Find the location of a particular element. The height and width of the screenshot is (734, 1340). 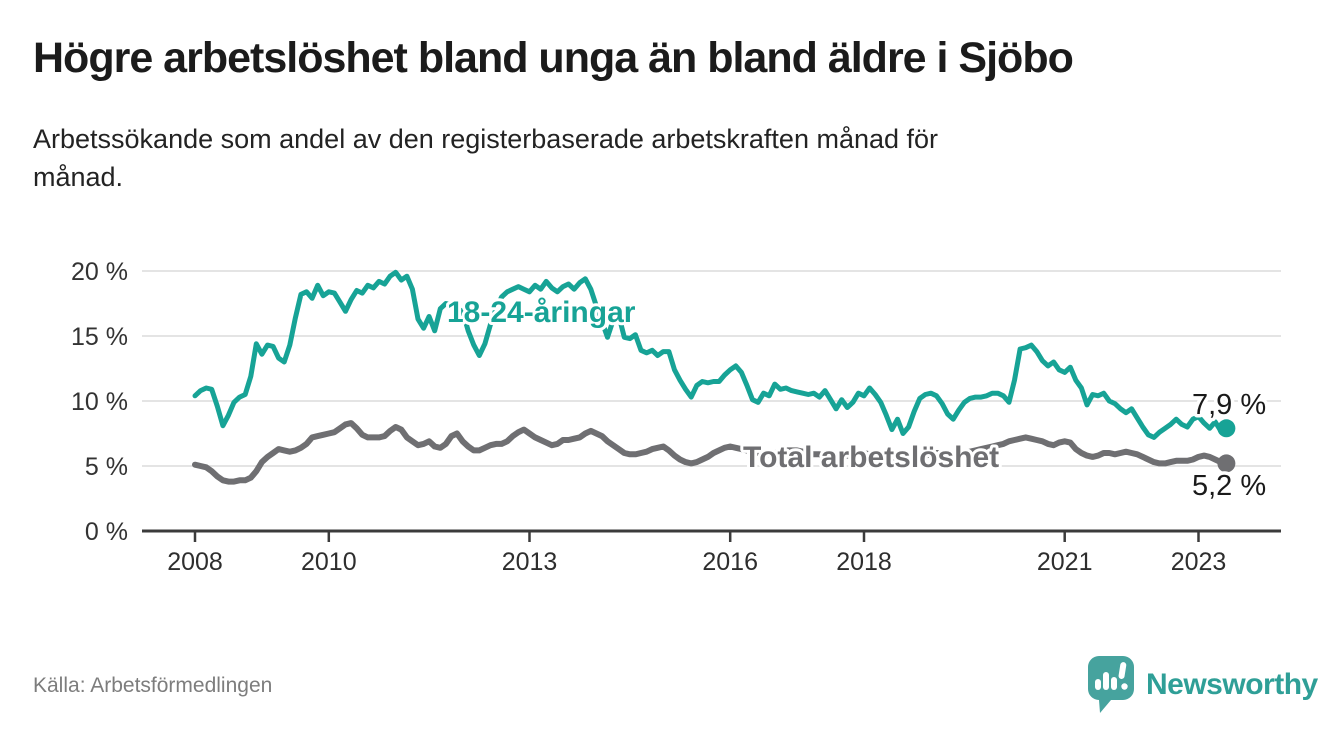

x-axis-label: 2016 is located at coordinates (730, 562).